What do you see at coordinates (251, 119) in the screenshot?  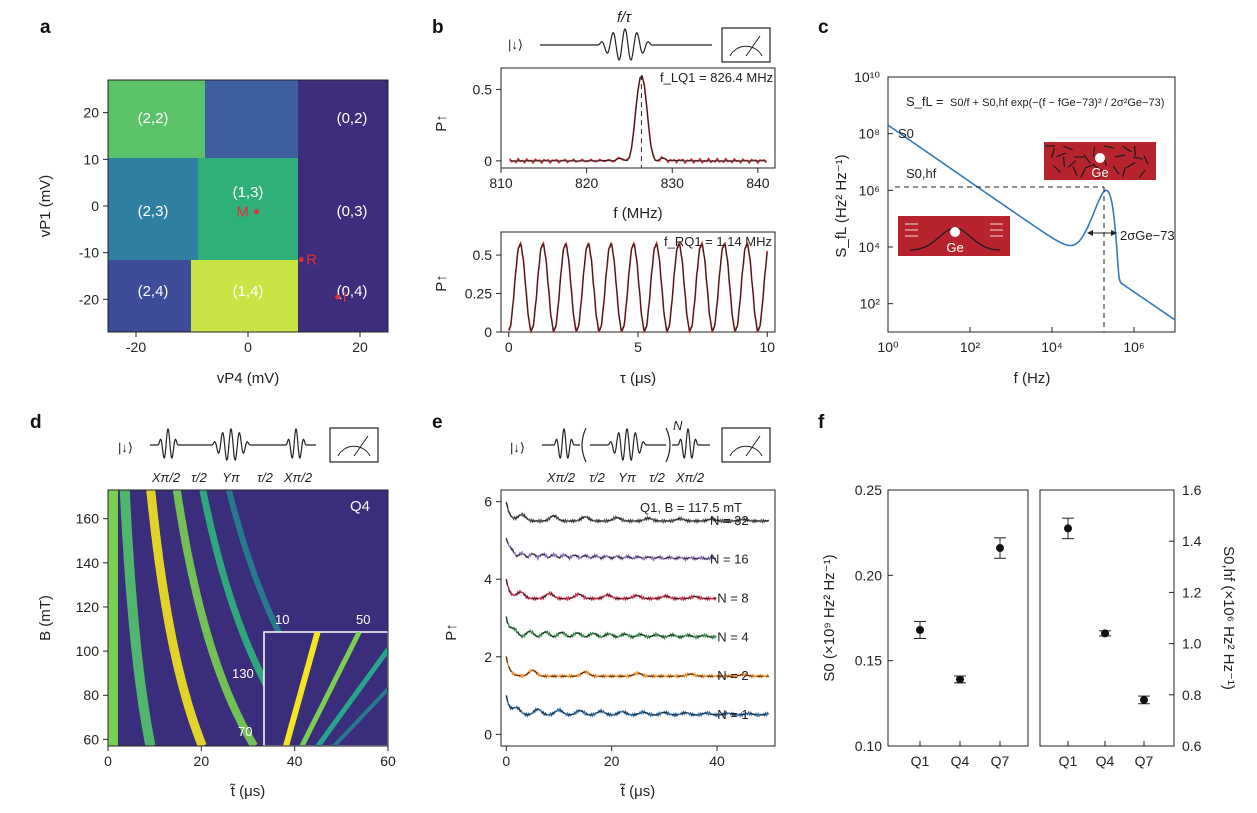 I see `region-top-mid-fill` at bounding box center [251, 119].